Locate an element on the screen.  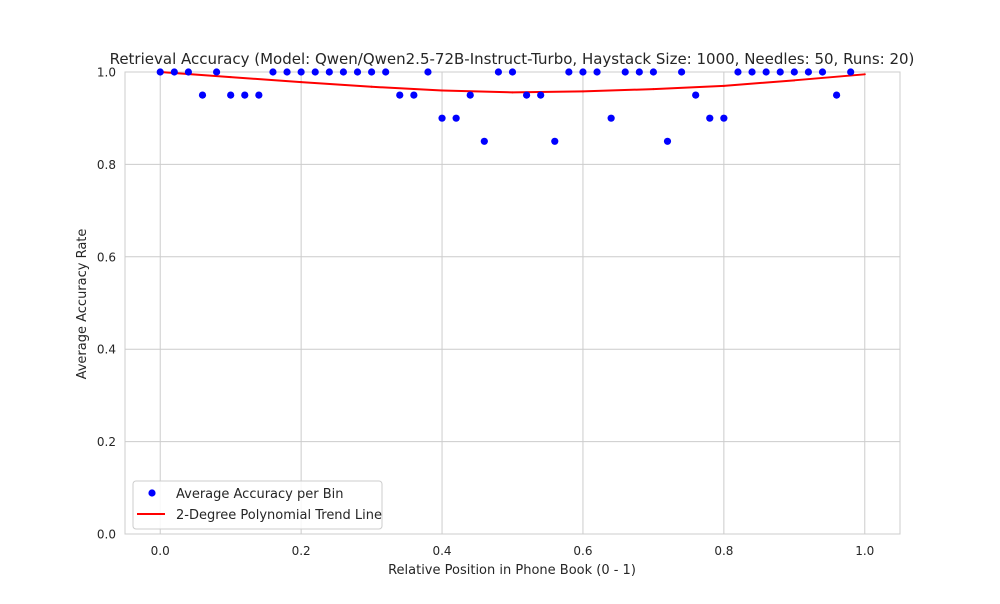
y-tick-label: 1.0 is located at coordinates (106, 73).